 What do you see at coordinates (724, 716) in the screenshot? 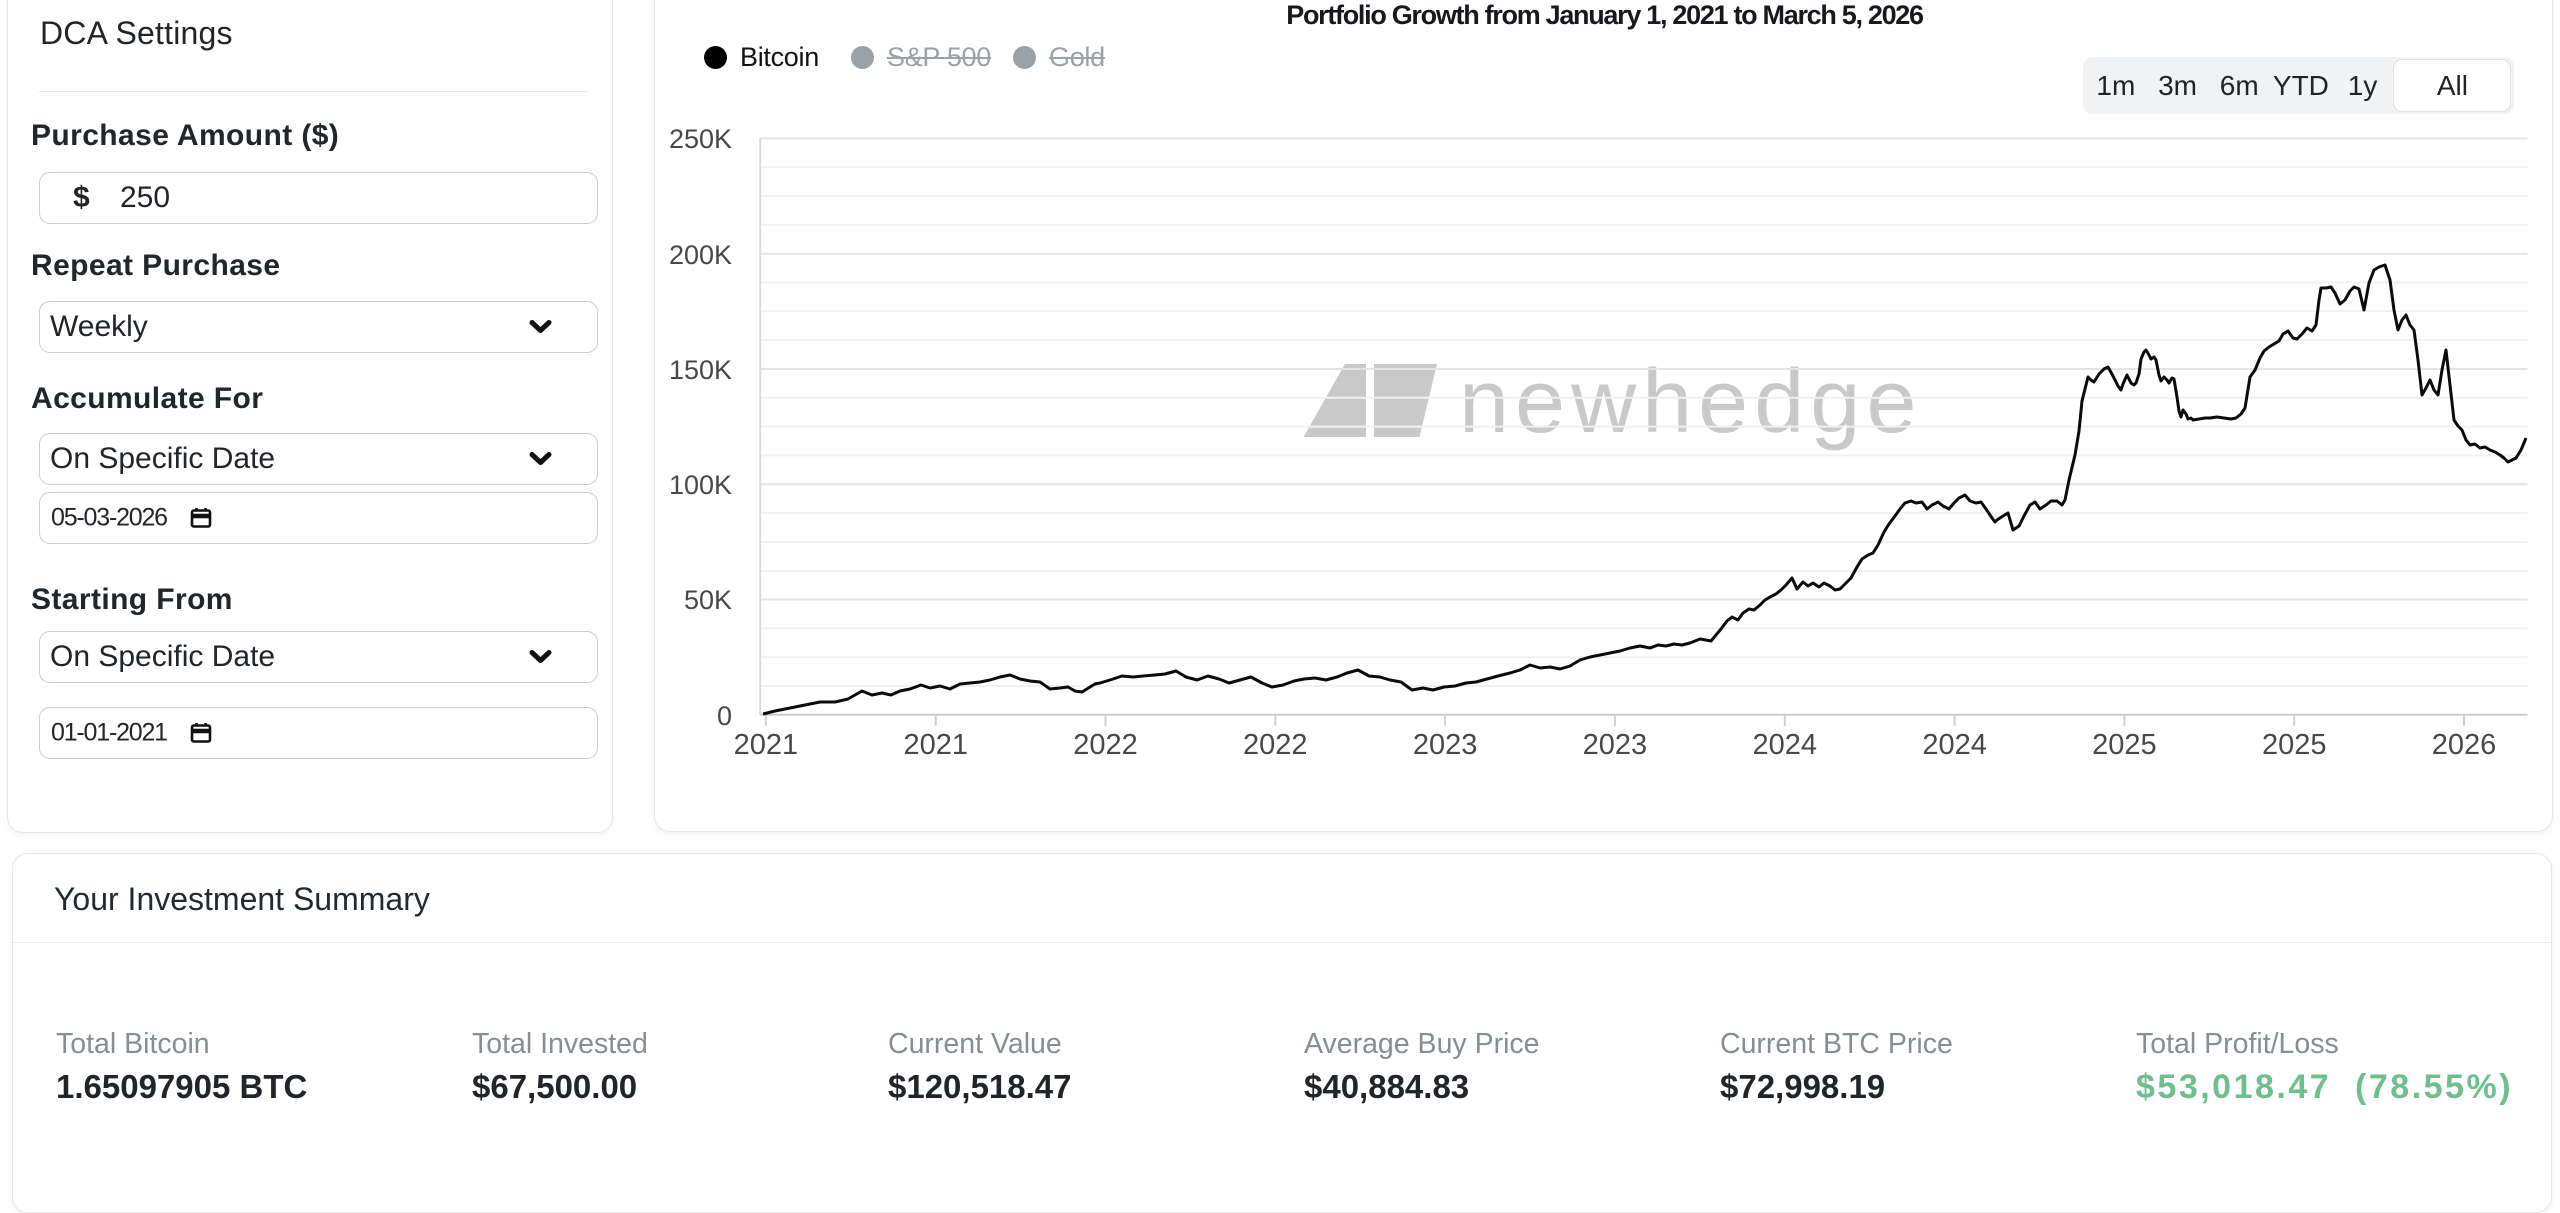
I see `svg-text: 0` at bounding box center [724, 716].